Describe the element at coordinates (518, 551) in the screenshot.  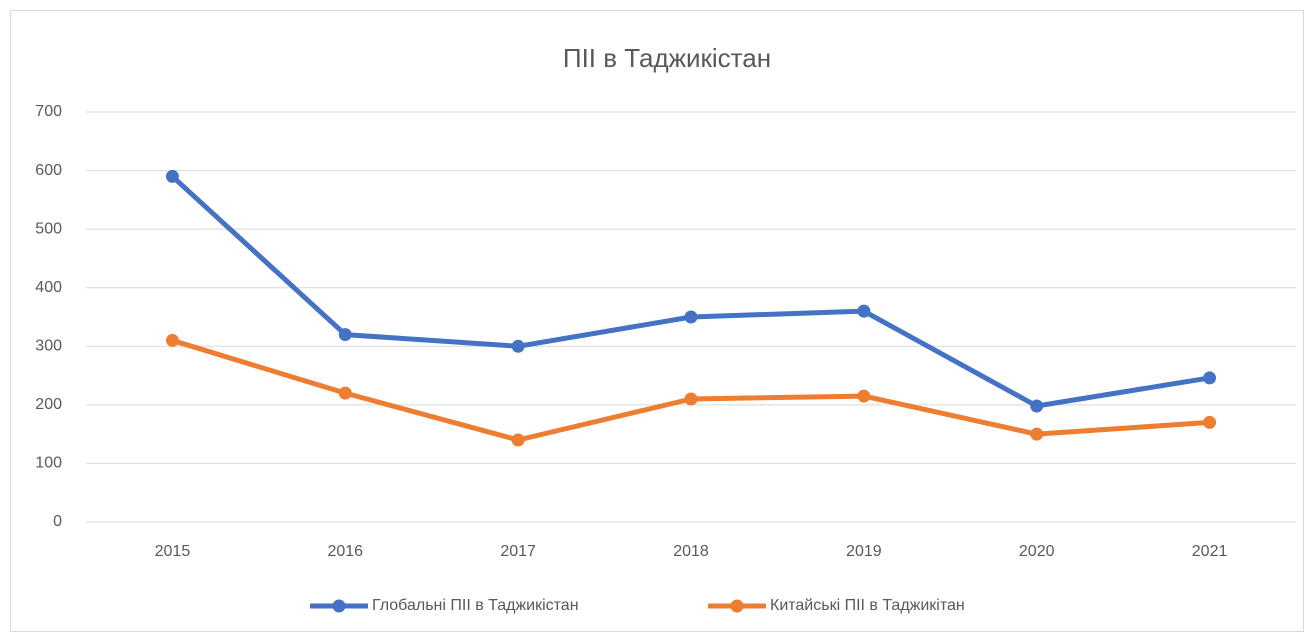
I see `x-tick-label: 2017` at that location.